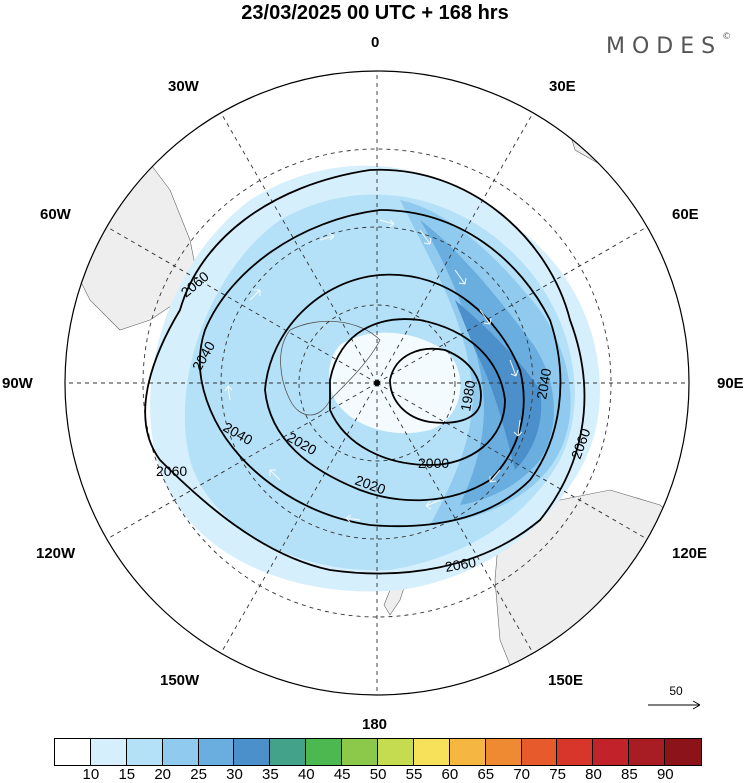  I want to click on colorbar-tick-label: 85, so click(629, 774).